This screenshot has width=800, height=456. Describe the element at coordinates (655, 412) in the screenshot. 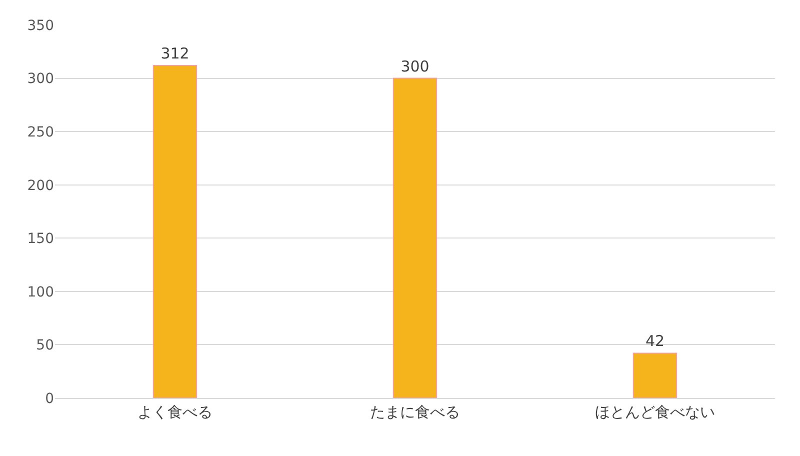

I see `x-tick-label: ほとんど食べない` at that location.